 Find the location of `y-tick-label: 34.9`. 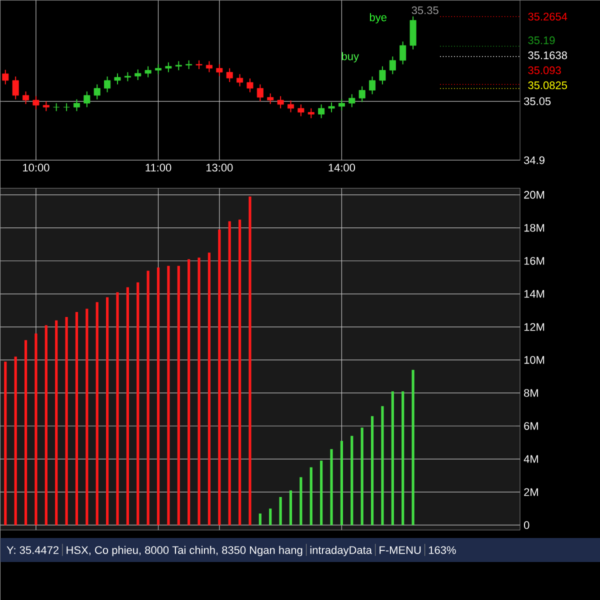

y-tick-label: 34.9 is located at coordinates (534, 160).